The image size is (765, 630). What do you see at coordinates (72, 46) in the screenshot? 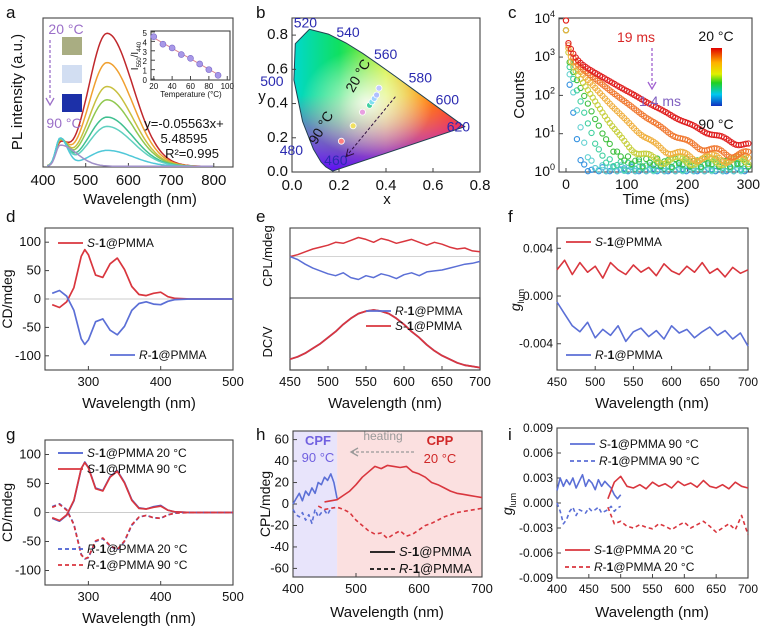
I see `film-photo-swatch` at bounding box center [72, 46].